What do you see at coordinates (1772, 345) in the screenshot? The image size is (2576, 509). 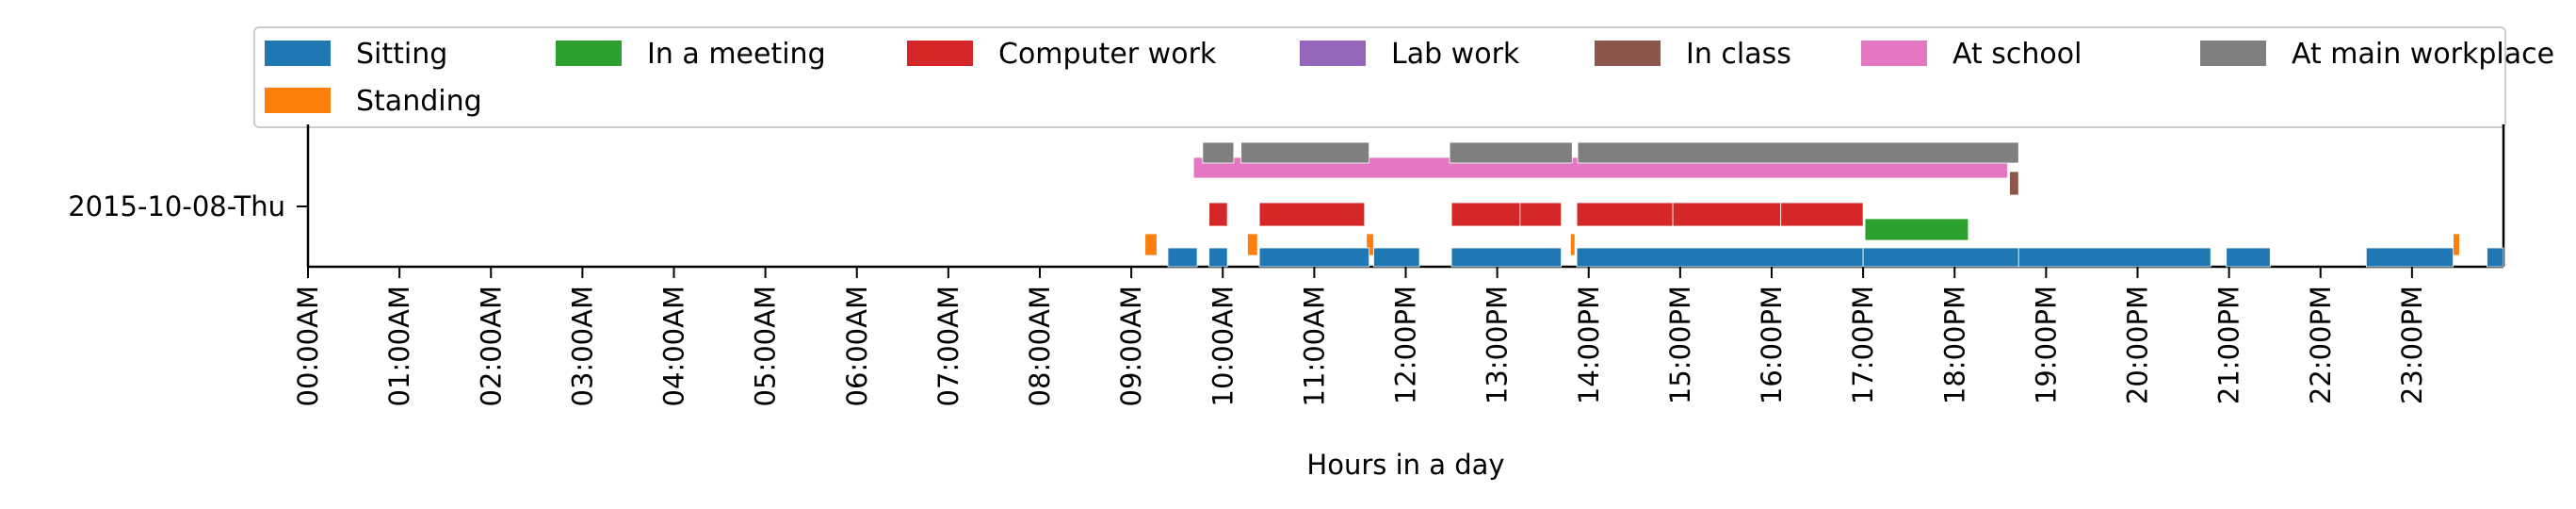 I see `x-tick-label: 16:00PM` at bounding box center [1772, 345].